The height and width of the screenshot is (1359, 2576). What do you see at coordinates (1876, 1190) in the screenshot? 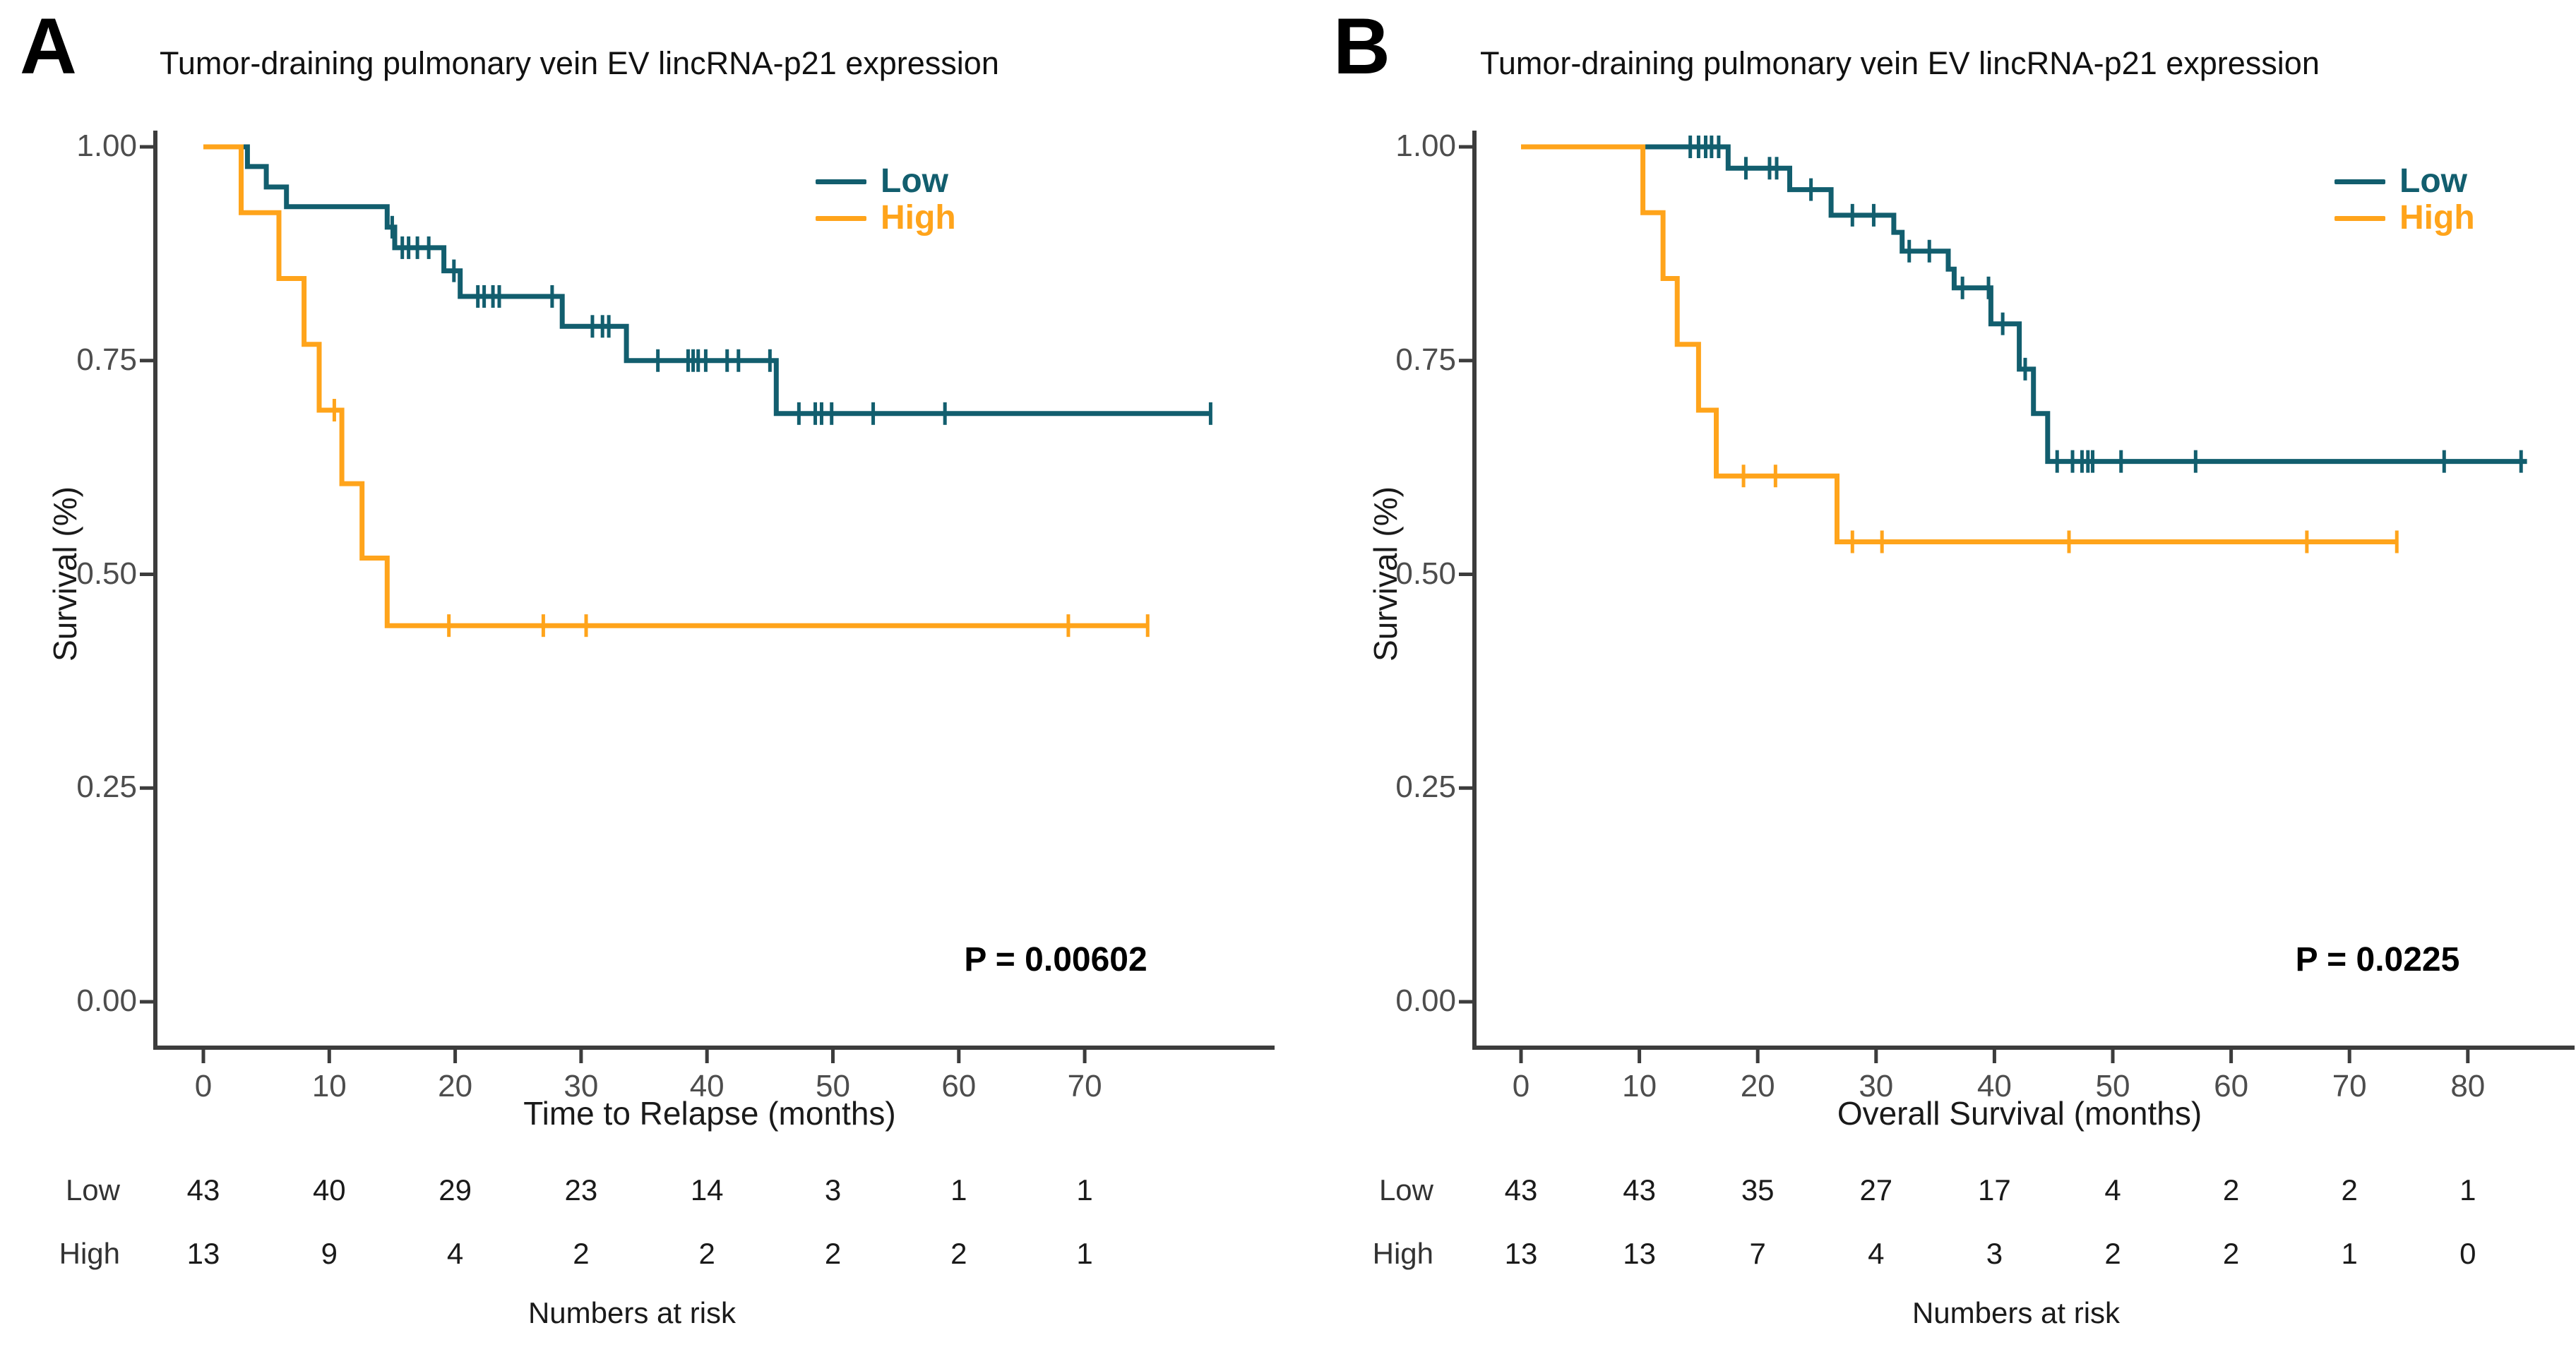
I see `risk-count: 27` at bounding box center [1876, 1190].